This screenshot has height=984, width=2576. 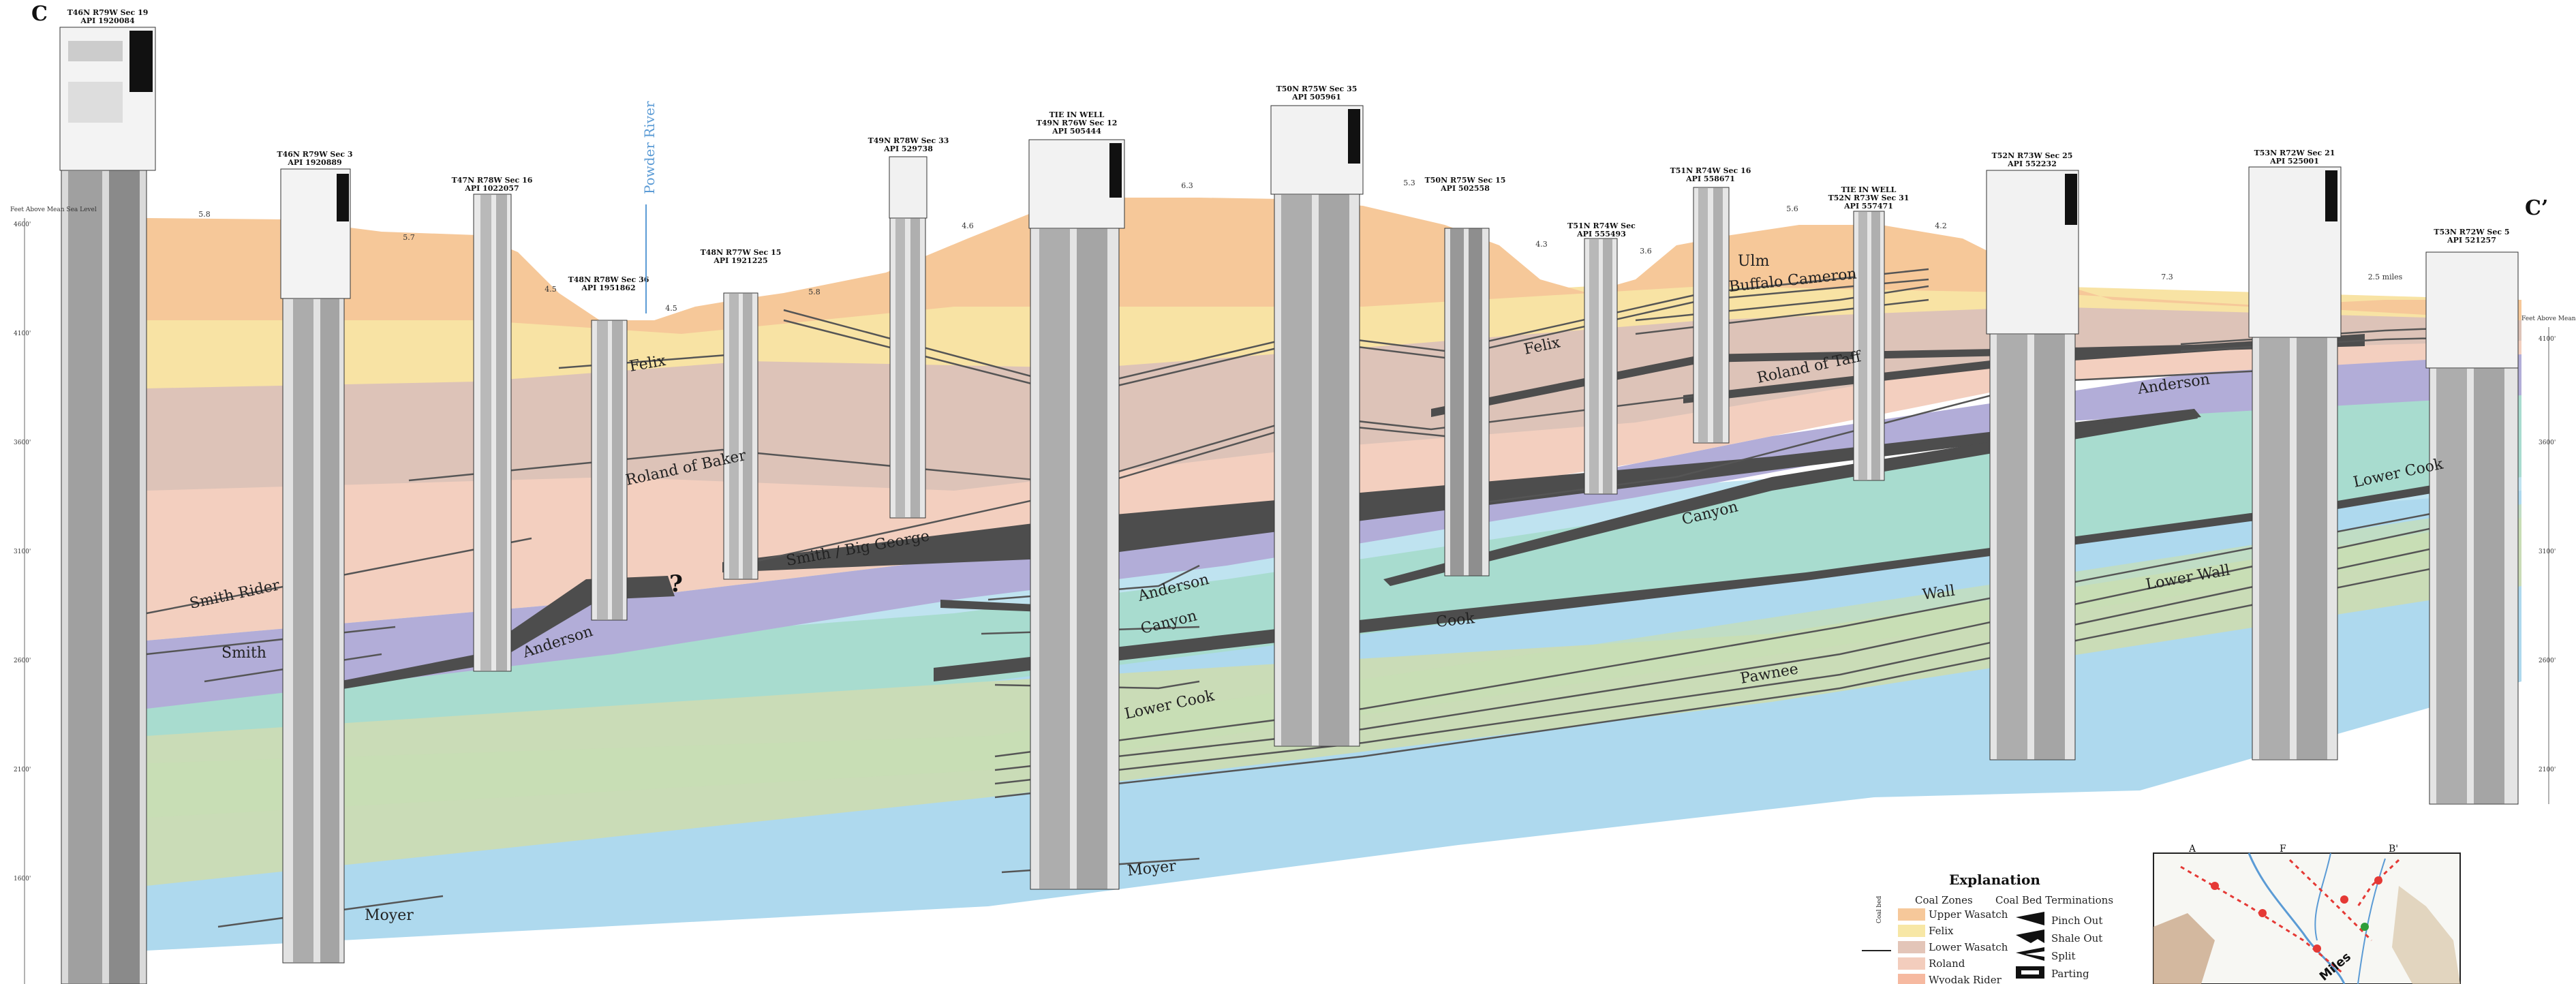 What do you see at coordinates (389, 916) in the screenshot?
I see `label-moyer-west: Moyer` at bounding box center [389, 916].